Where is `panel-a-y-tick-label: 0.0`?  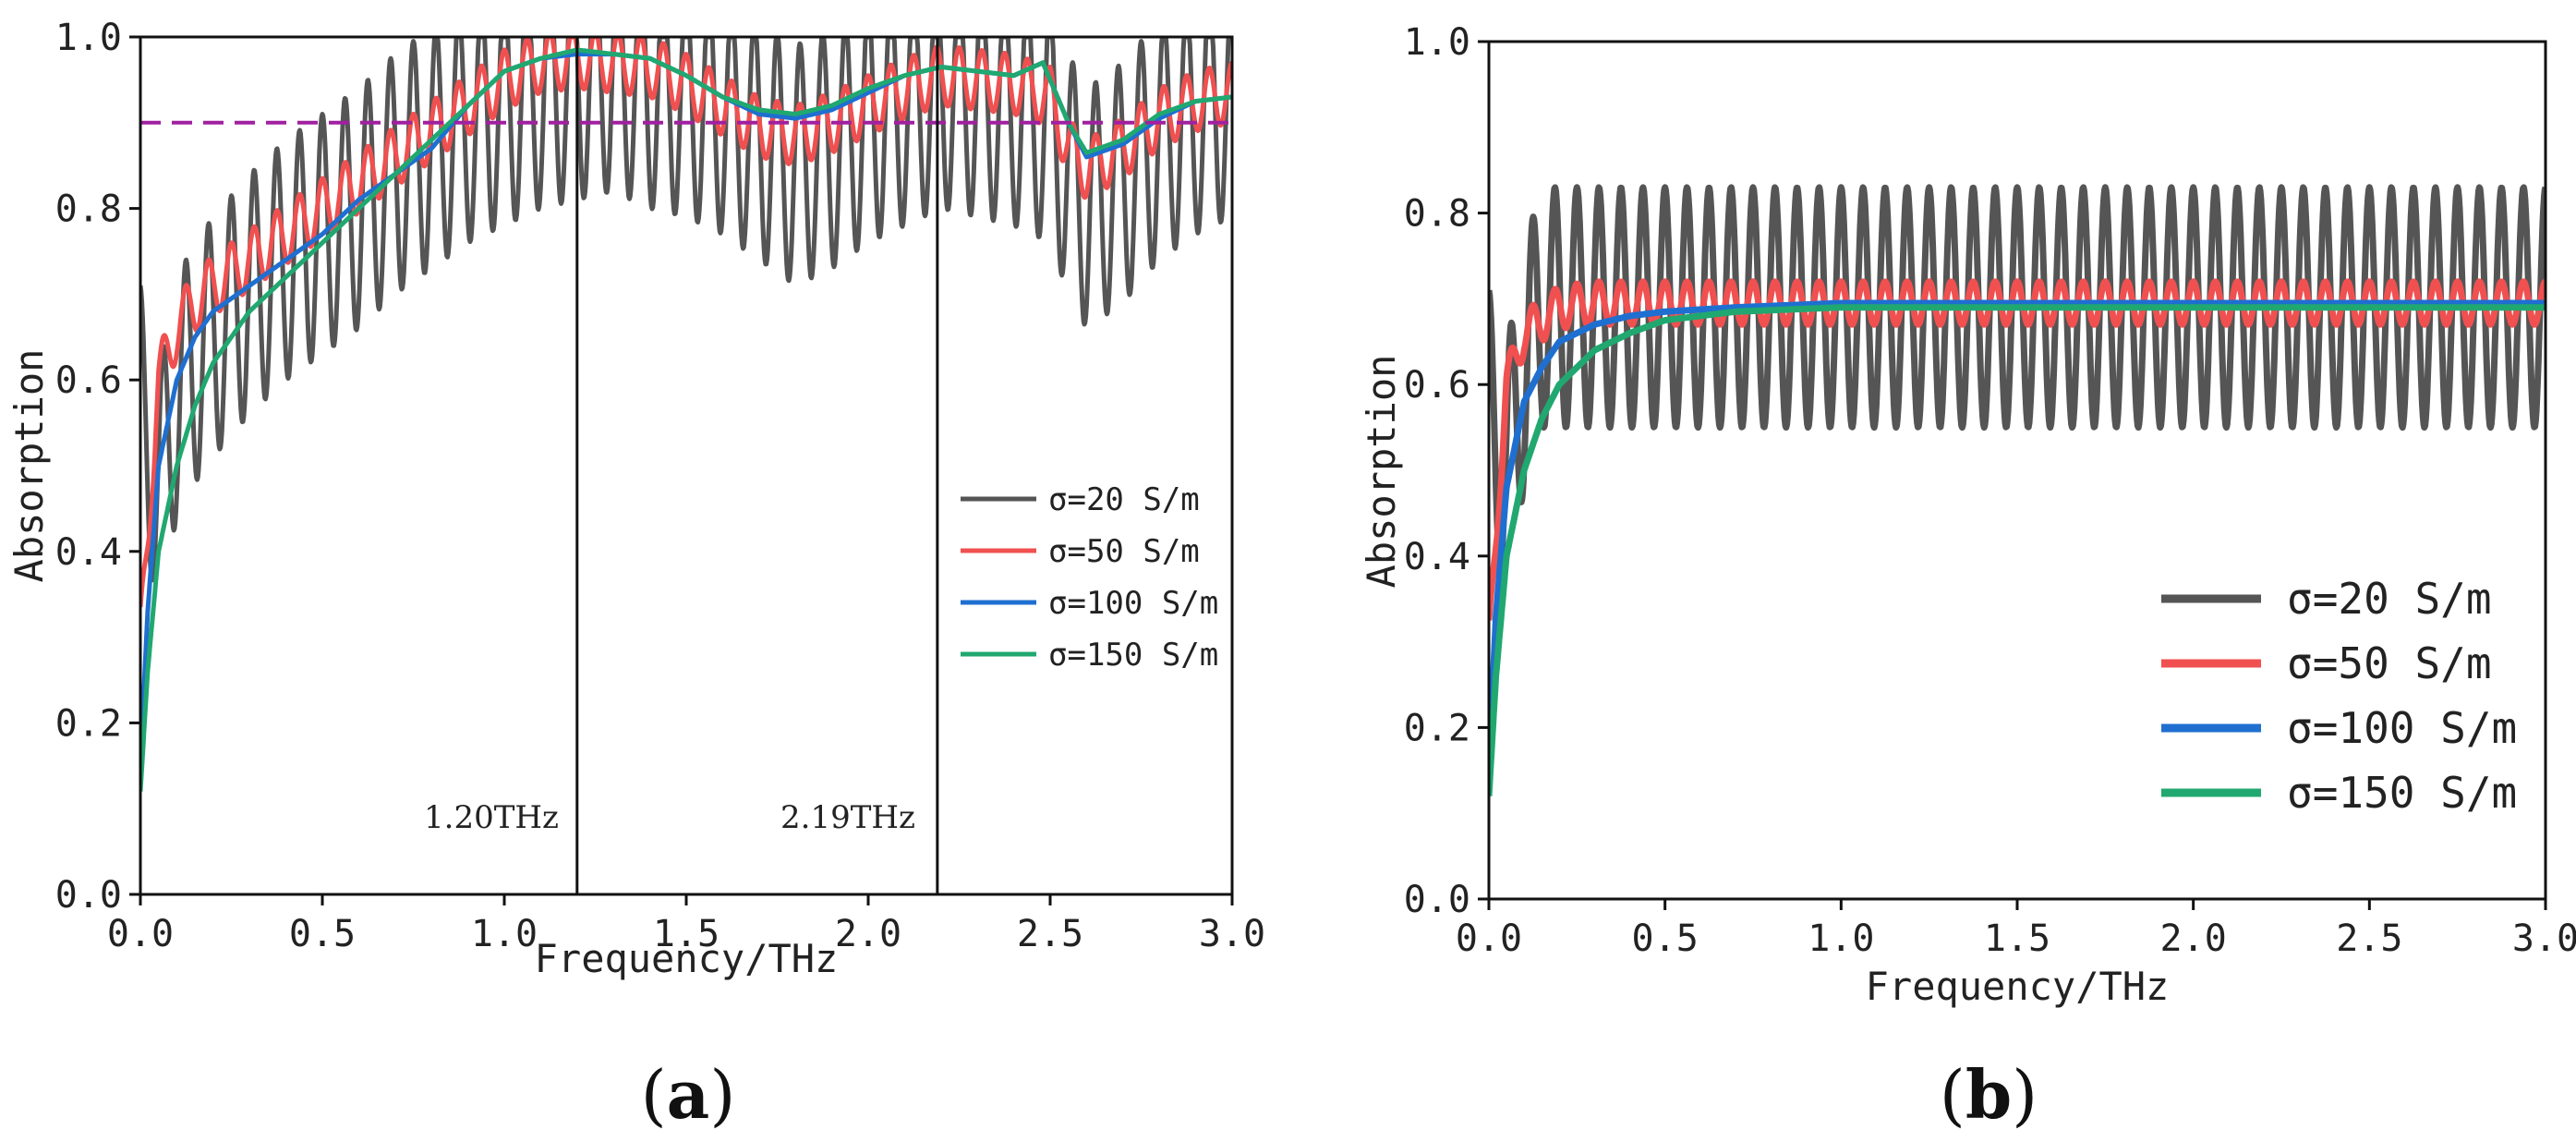 panel-a-y-tick-label: 0.0 is located at coordinates (88, 895).